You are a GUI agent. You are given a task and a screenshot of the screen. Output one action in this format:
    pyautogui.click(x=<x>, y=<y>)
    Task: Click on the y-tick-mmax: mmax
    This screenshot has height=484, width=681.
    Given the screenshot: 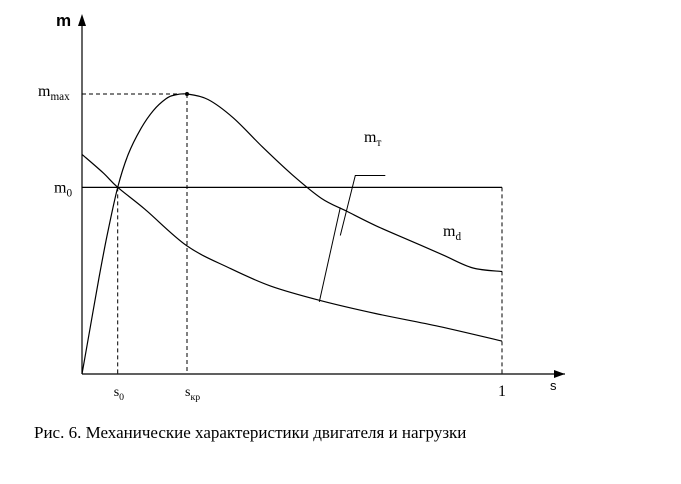 What is the action you would take?
    pyautogui.click(x=54, y=93)
    